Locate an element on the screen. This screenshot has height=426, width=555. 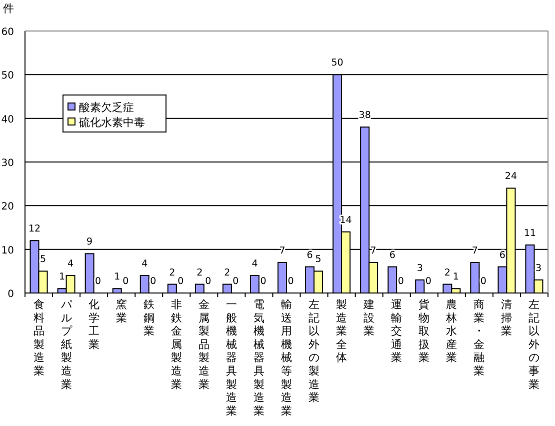
y-tick-label: 50 is located at coordinates (7, 76).